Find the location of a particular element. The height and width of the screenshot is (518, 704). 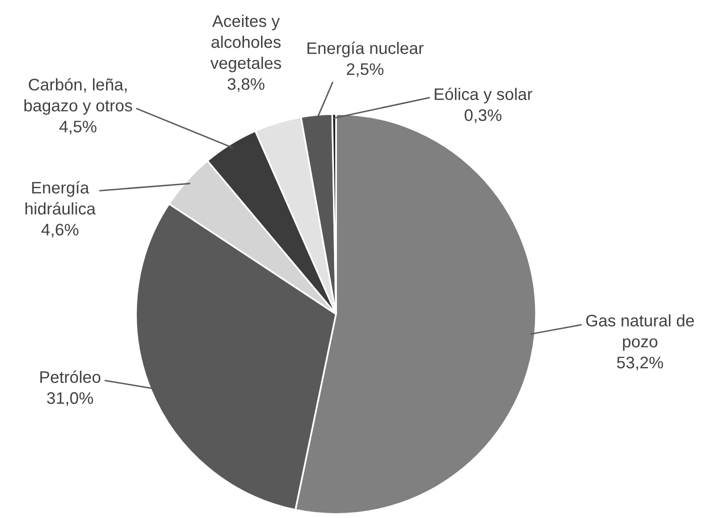

slice-label: Petróleo is located at coordinates (70, 376).